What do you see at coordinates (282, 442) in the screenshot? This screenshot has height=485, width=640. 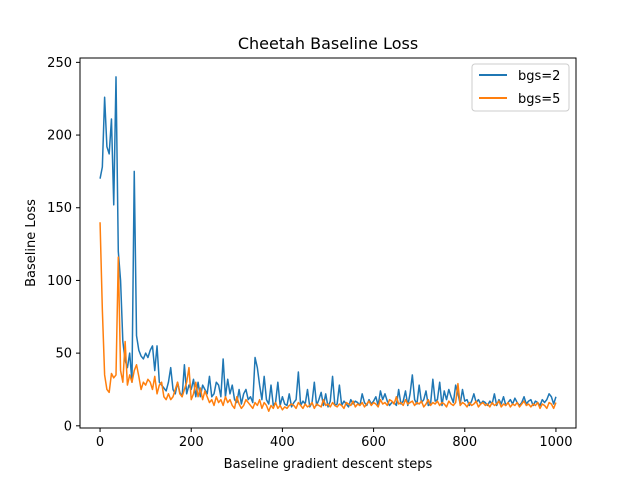 I see `x-tick-label: 400` at bounding box center [282, 442].